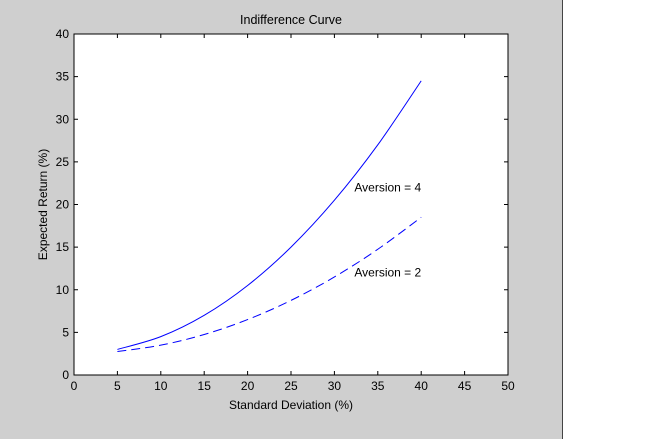  I want to click on series-annotation: Aversion = 2, so click(387, 273).